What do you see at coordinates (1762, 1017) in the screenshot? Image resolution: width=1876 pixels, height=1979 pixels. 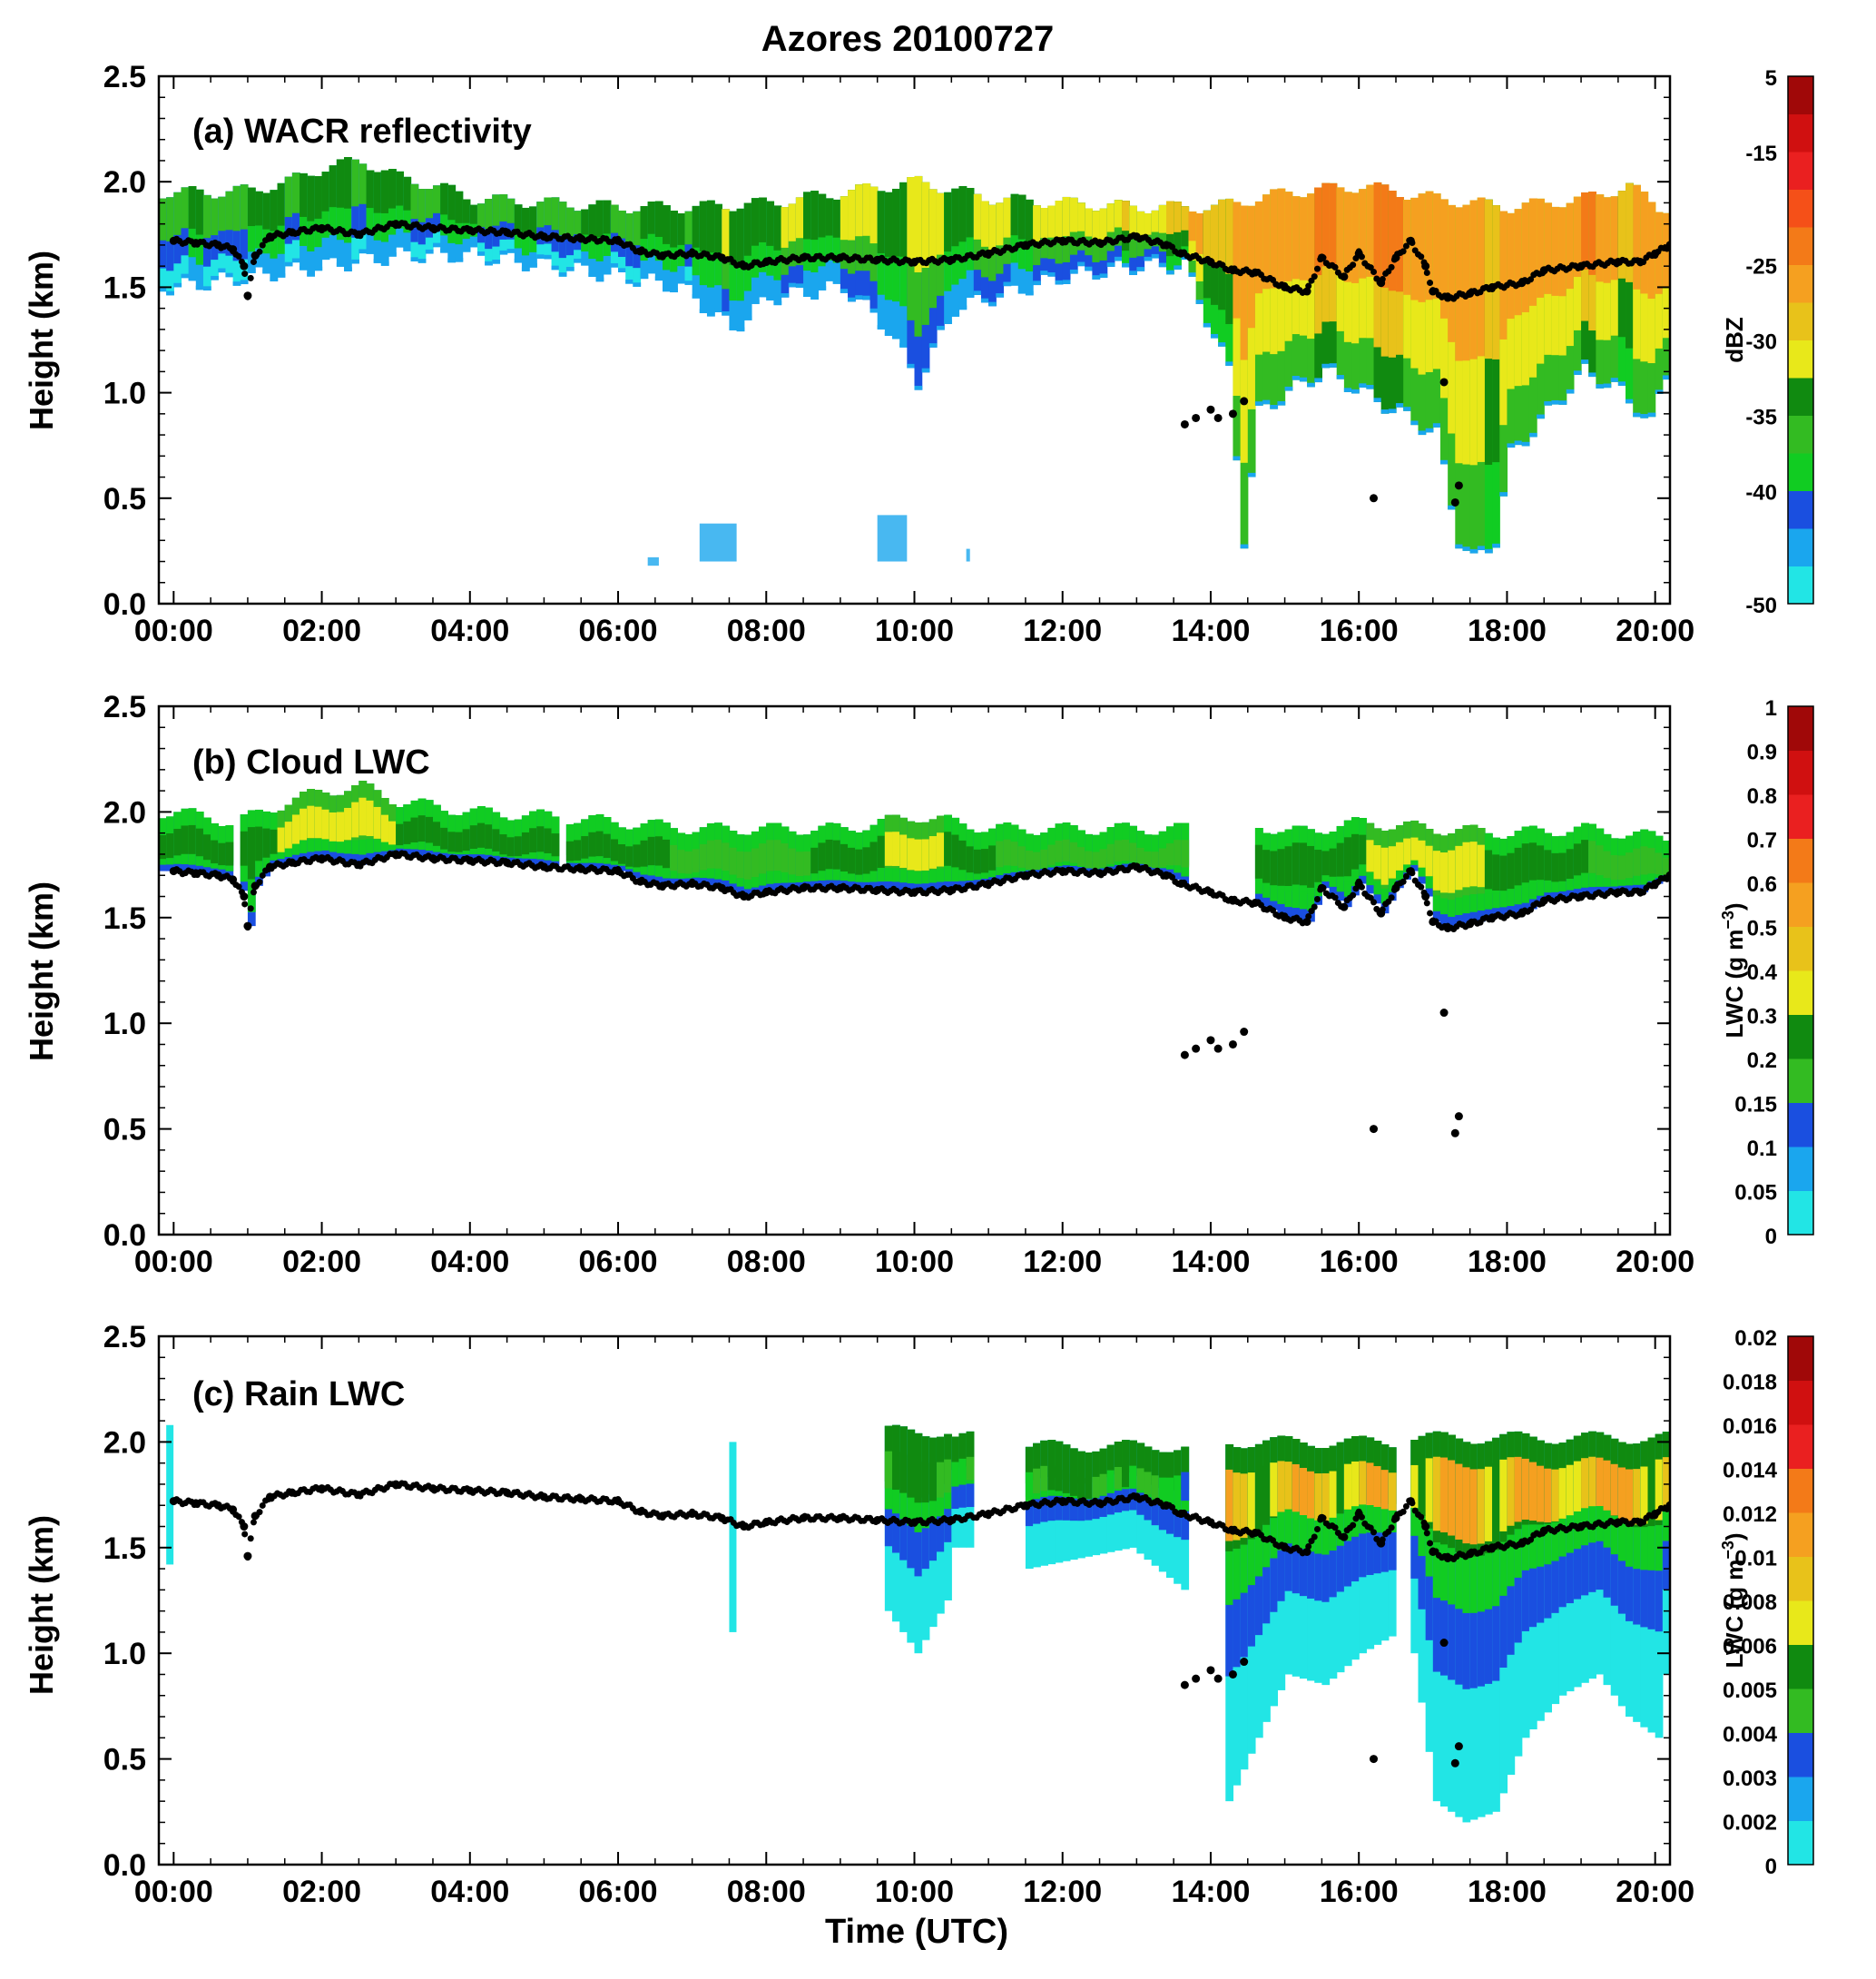 I see `colorbar-tick-label: 0.3` at bounding box center [1762, 1017].